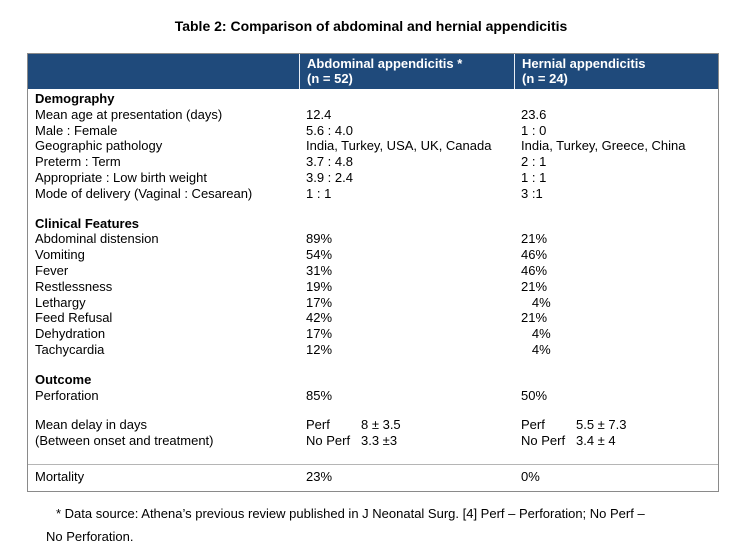 This screenshot has height=553, width=742. I want to click on hernial-value: Perf 5.5 ± 7.3, so click(616, 425).